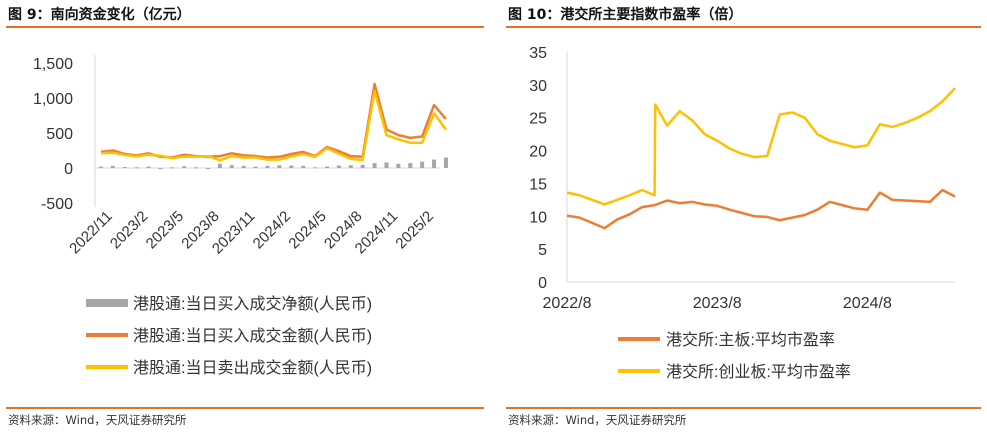 Image resolution: width=987 pixels, height=434 pixels. Describe the element at coordinates (625, 15) in the screenshot. I see `right-chart-title: 图 10：港交所主要指数市盈率（倍）` at that location.